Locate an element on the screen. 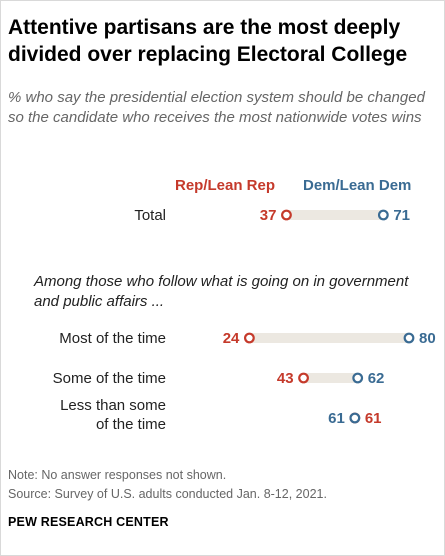 This screenshot has height=556, width=445. row-label-line: Some of the time is located at coordinates (109, 378).